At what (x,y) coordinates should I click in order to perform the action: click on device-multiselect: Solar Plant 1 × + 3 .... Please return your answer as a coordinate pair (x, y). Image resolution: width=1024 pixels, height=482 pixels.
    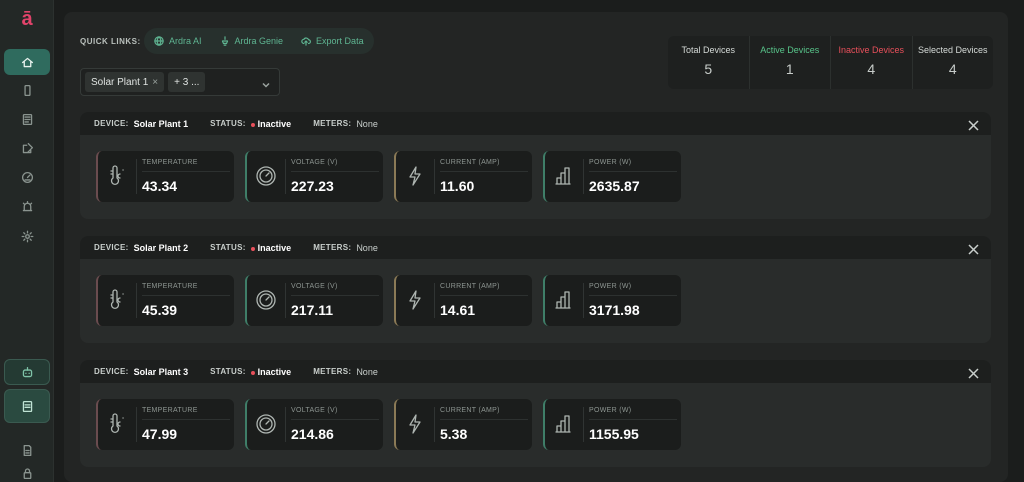
    Looking at the image, I should click on (180, 82).